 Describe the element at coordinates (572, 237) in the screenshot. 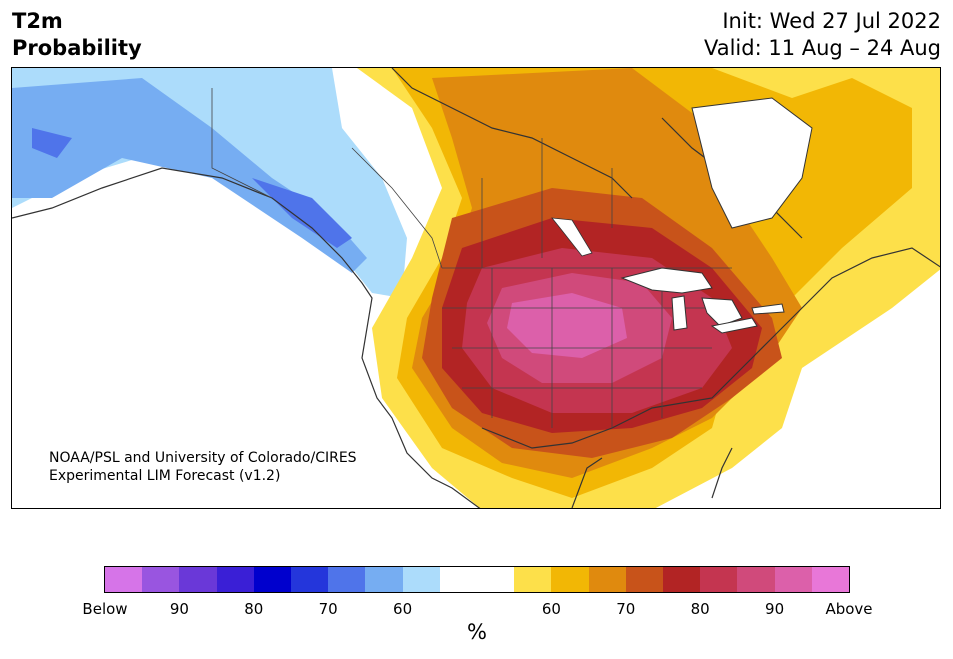

I see `lake-winnipeg` at that location.